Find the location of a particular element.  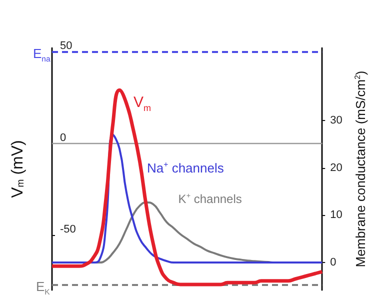

y2-tick-label: 10 is located at coordinates (336, 215).